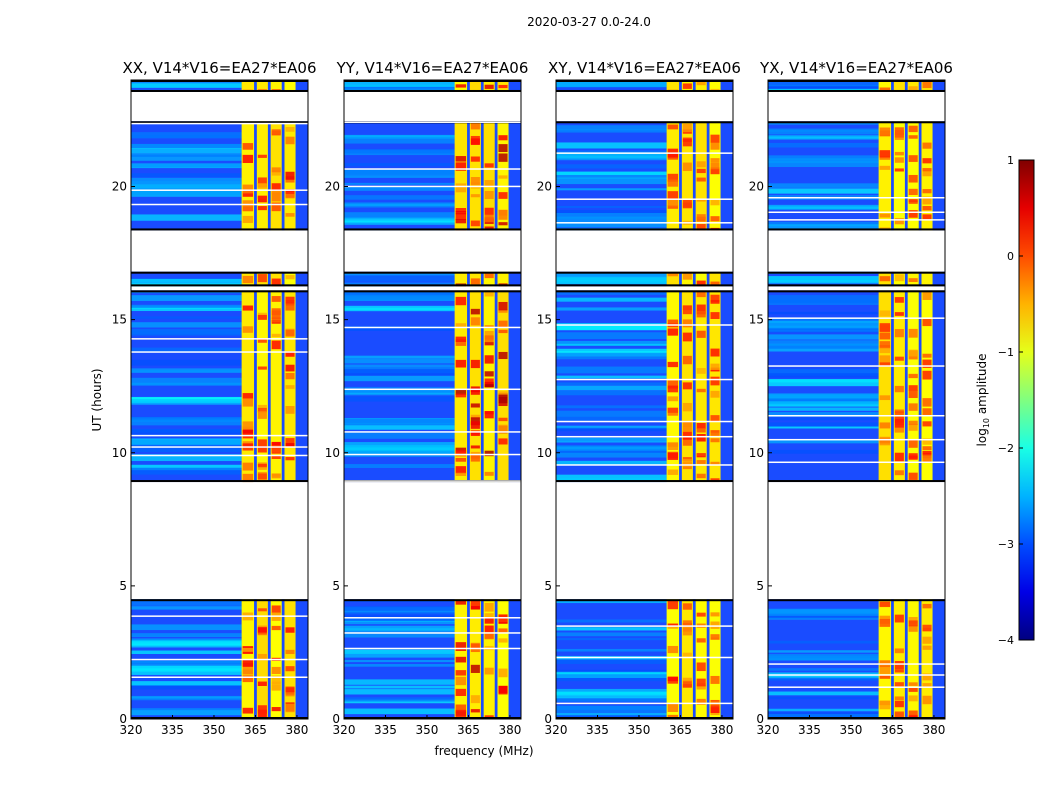 This screenshot has height=800, width=1050. I want to click on x-tick-label: 350, so click(214, 730).